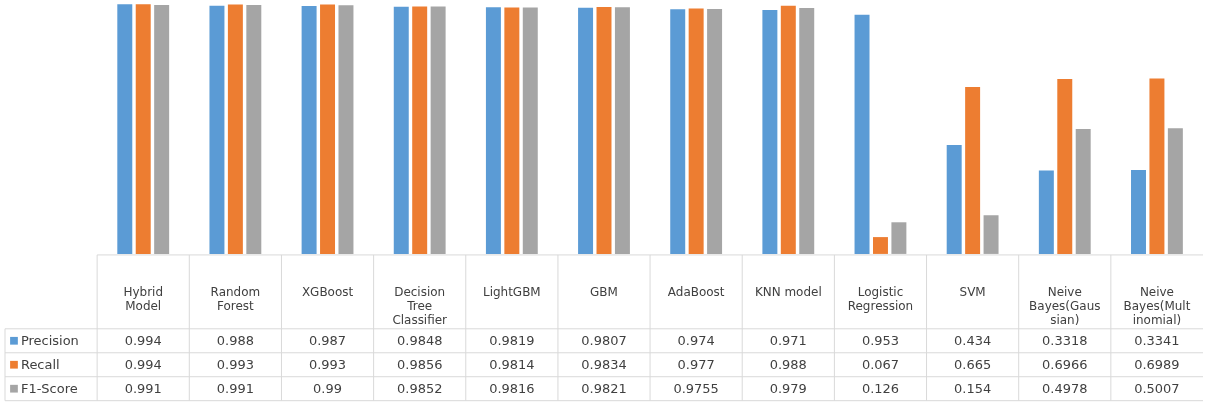 The width and height of the screenshot is (1208, 417). I want to click on x-tick-label: LightGBM, so click(512, 291).